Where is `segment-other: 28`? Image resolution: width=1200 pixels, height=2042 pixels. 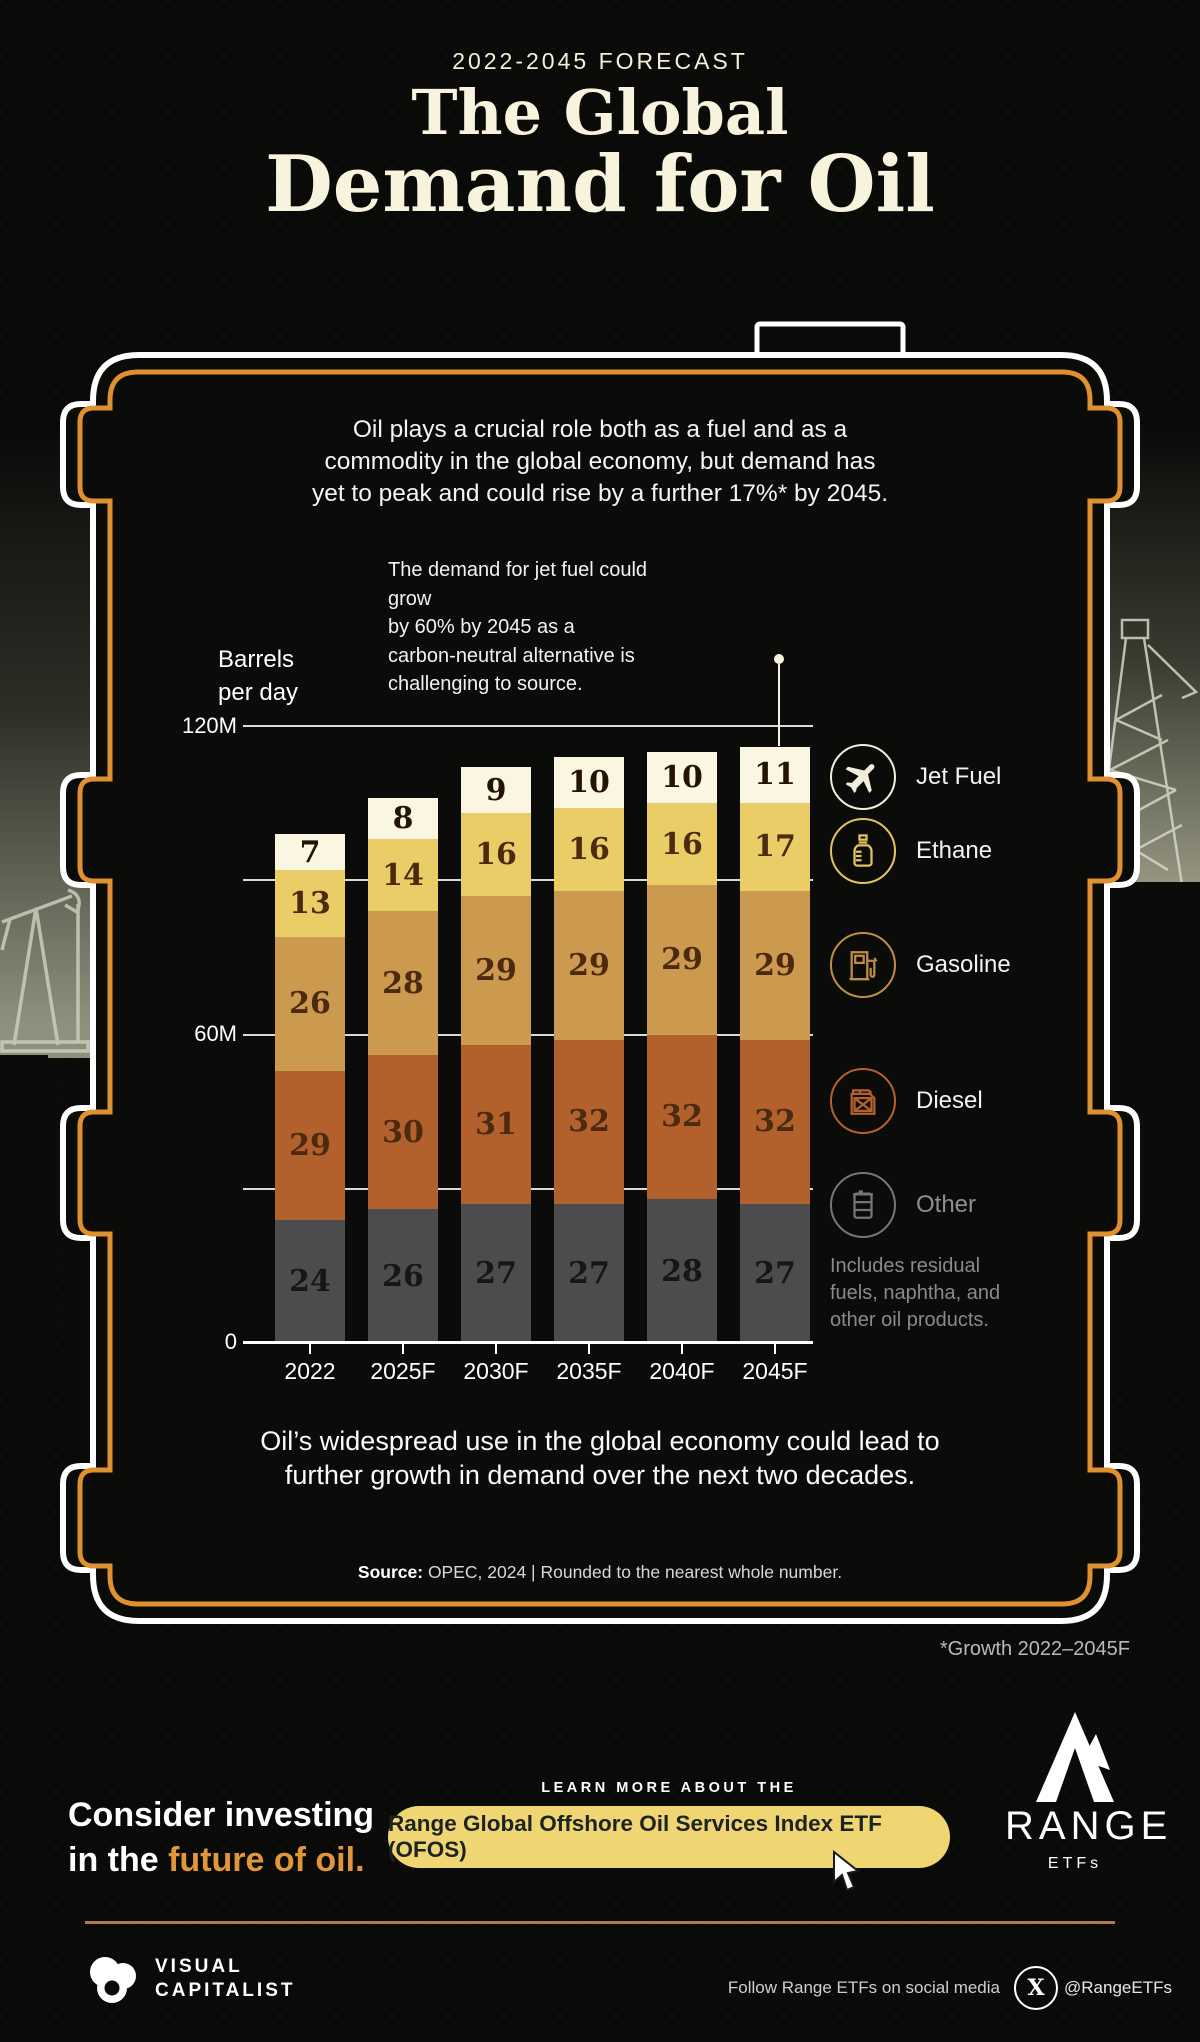 segment-other: 28 is located at coordinates (682, 1271).